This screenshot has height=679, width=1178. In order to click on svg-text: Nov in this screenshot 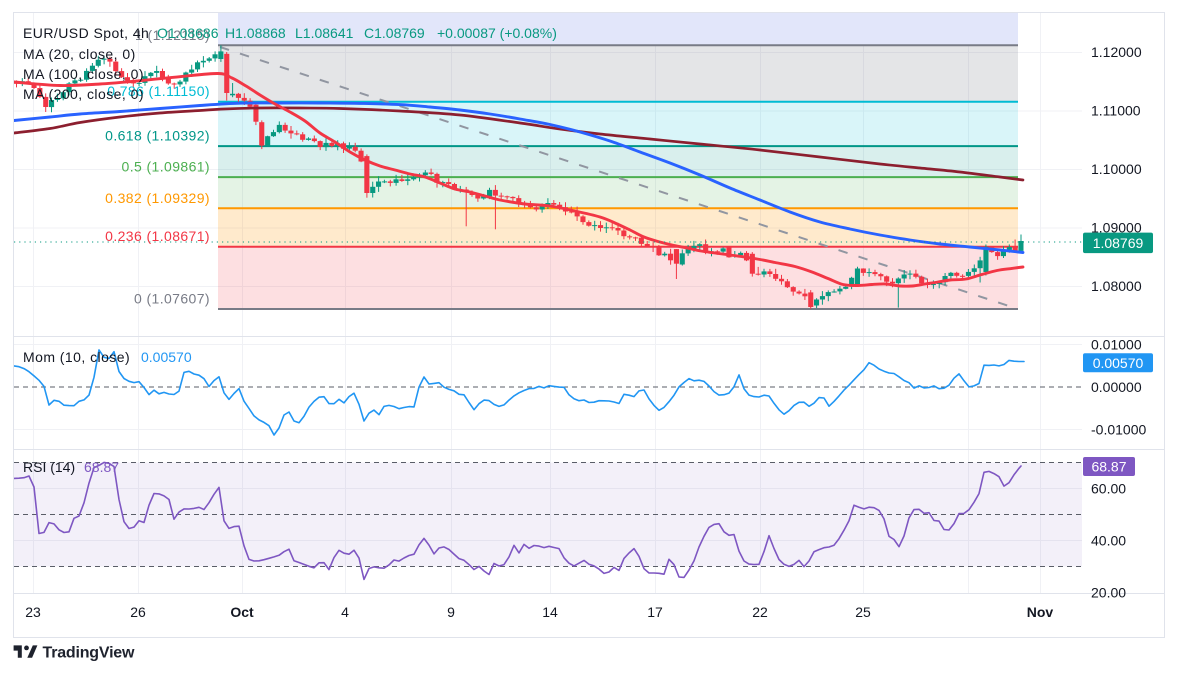, I will do `click(1040, 612)`.